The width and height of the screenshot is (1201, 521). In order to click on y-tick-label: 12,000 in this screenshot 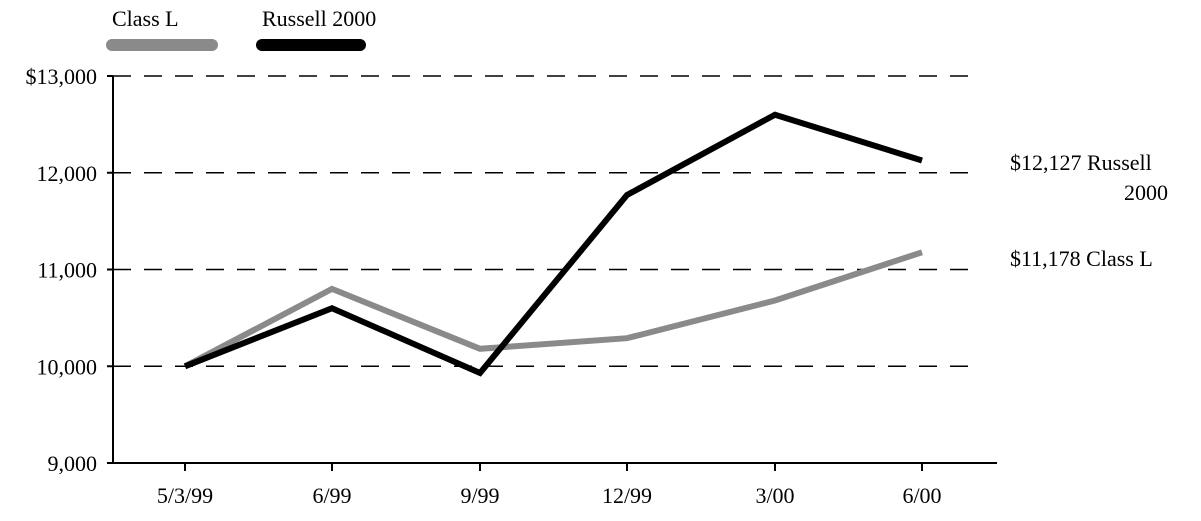, I will do `click(67, 173)`.